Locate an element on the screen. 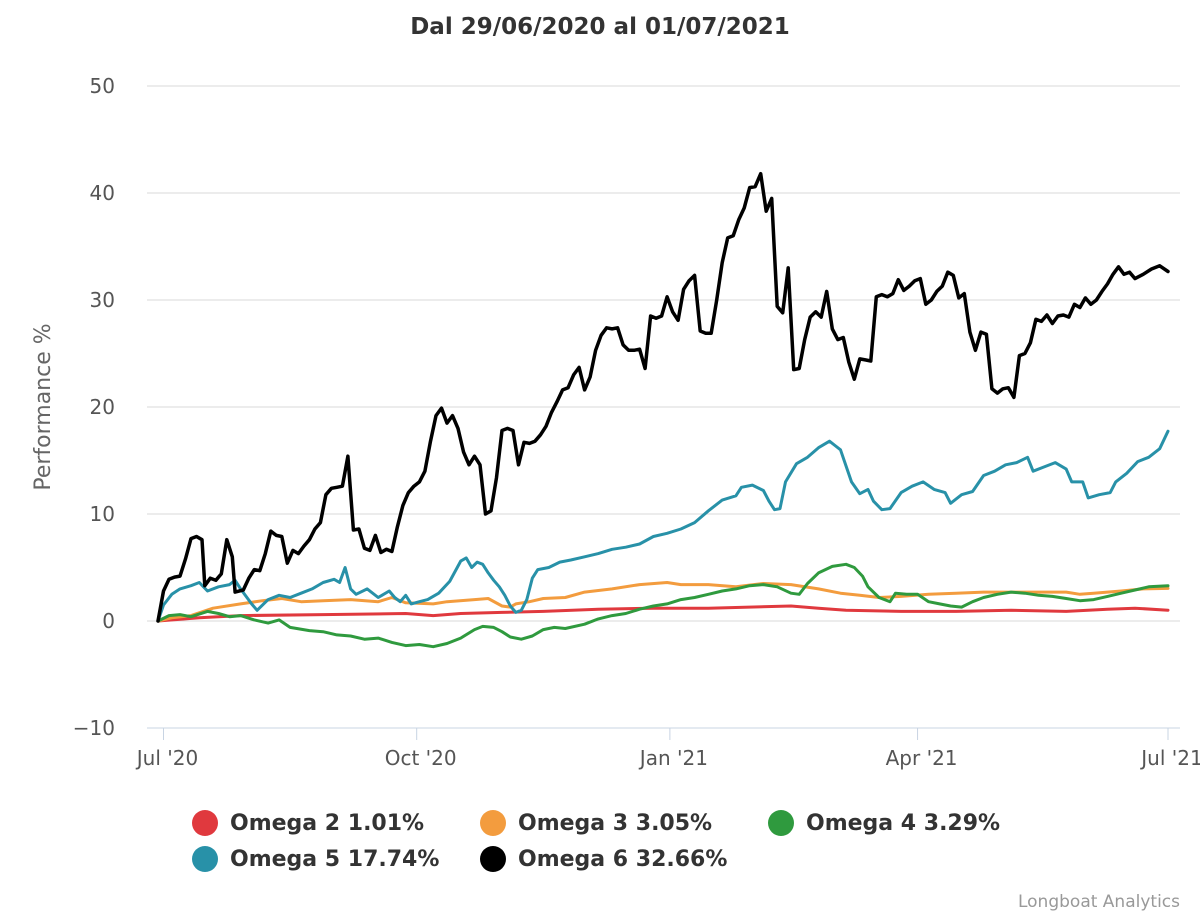  y-tick-label: −10 is located at coordinates (94, 728).